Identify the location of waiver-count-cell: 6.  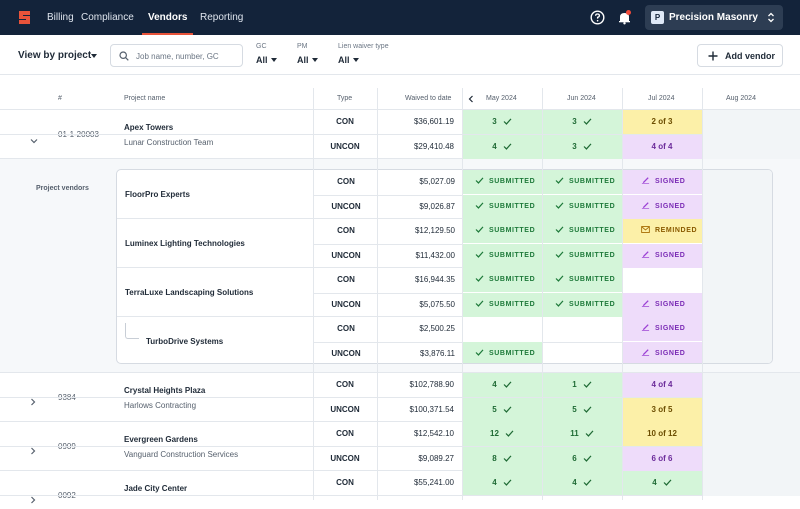
(582, 458).